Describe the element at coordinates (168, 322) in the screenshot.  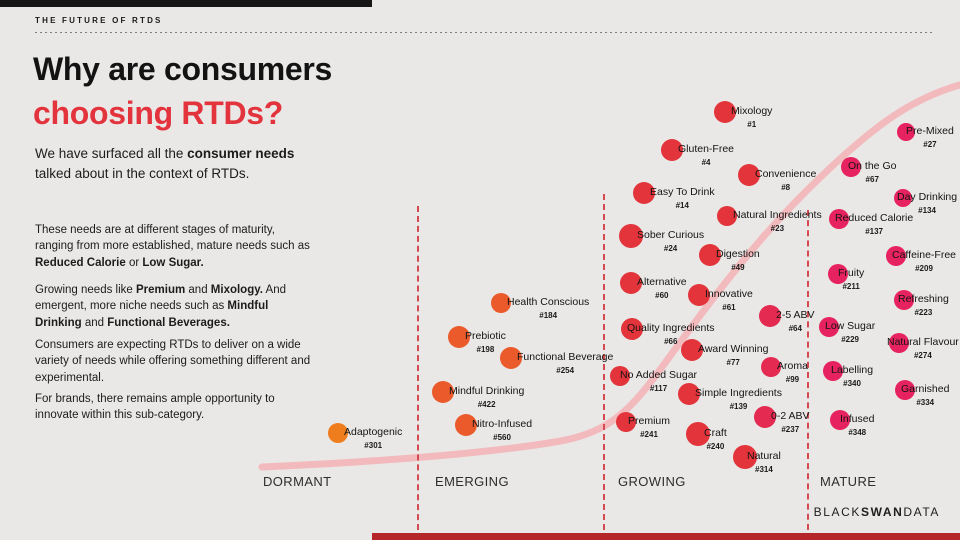
I see `text-segment: Functional Beverages.` at that location.